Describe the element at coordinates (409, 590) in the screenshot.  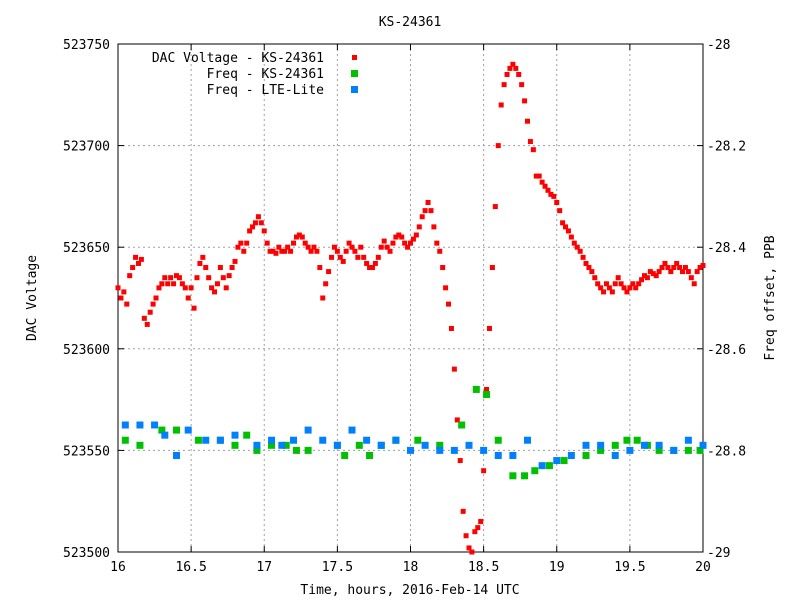
I see `x-axis-label: Time, hours, 2016-Feb-14 UTC` at that location.